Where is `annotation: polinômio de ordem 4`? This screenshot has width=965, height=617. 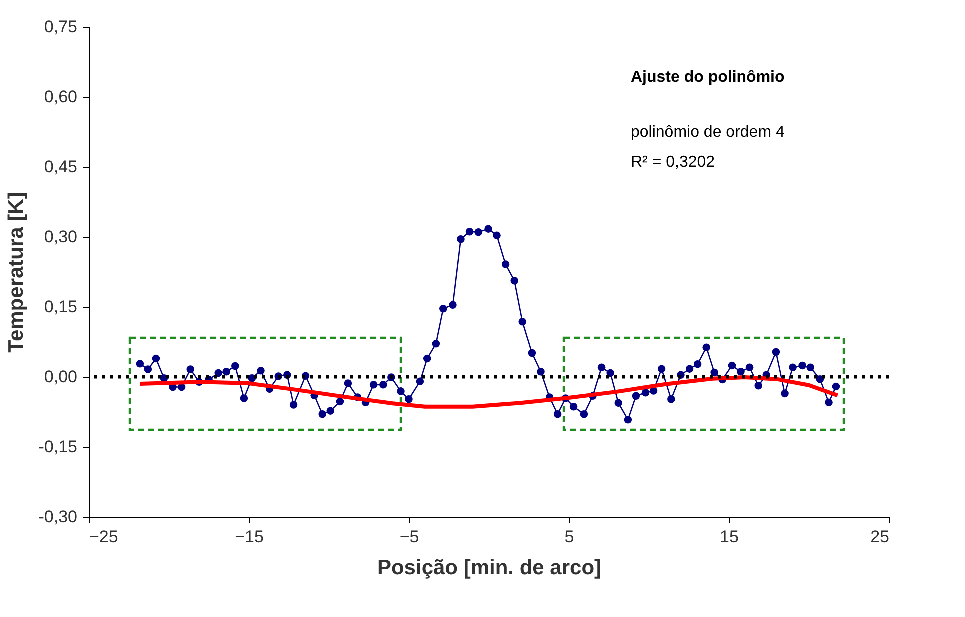 annotation: polinômio de ordem 4 is located at coordinates (708, 132).